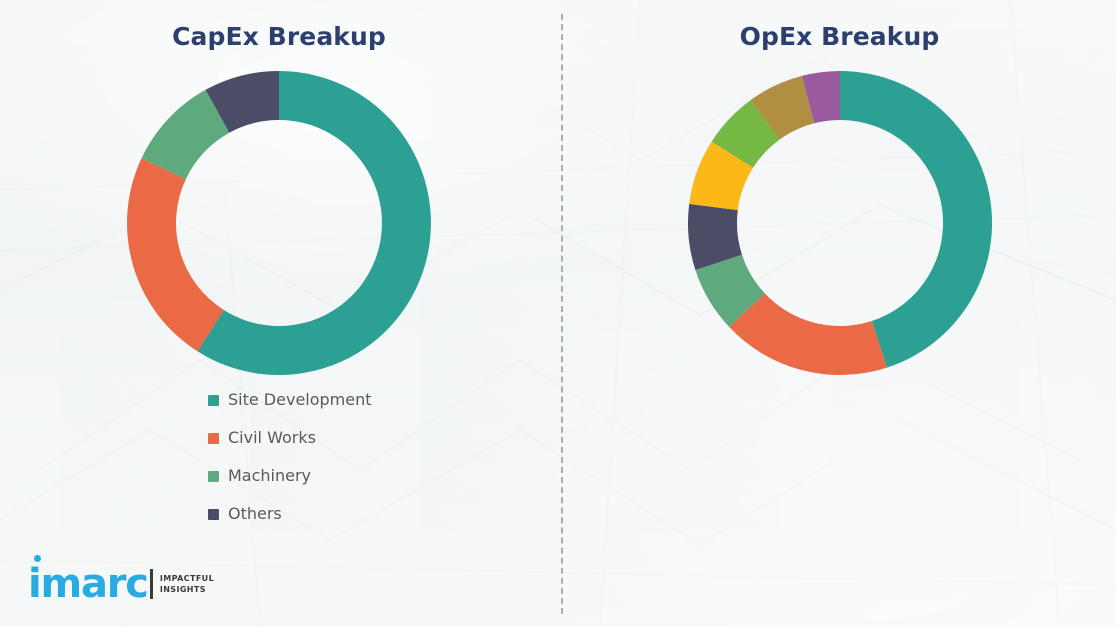 This screenshot has width=1116, height=627. Describe the element at coordinates (187, 578) in the screenshot. I see `logo-tagline-line1: IMPACTFUL` at that location.